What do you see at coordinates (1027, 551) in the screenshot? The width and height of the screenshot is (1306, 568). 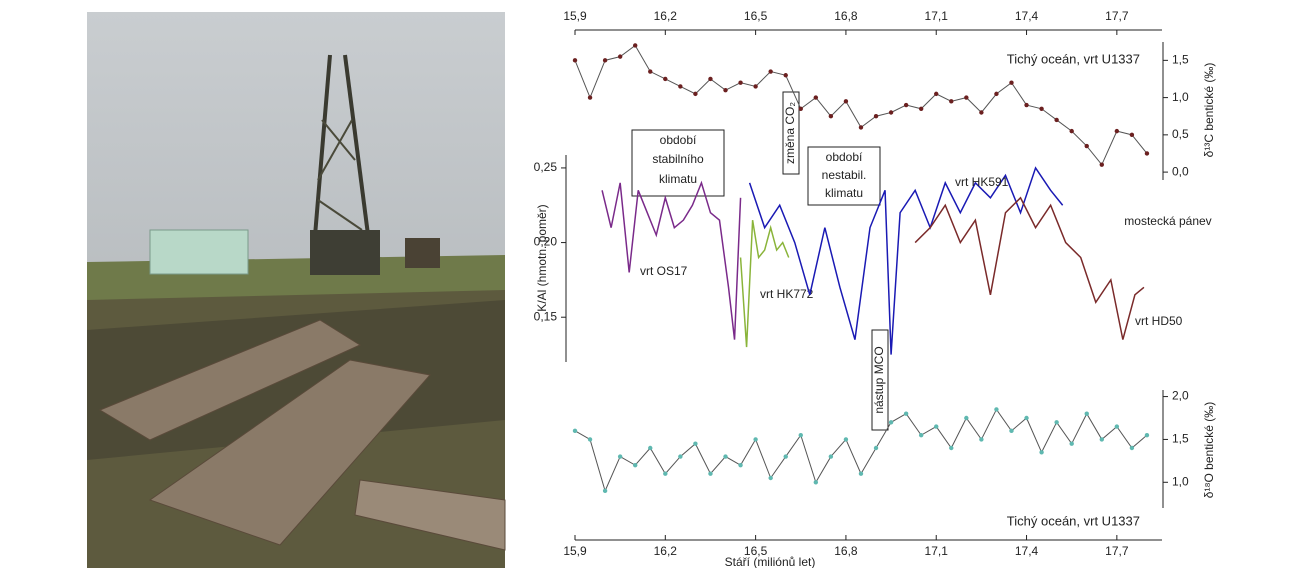 I see `x-tick-label: 17,4` at bounding box center [1027, 551].